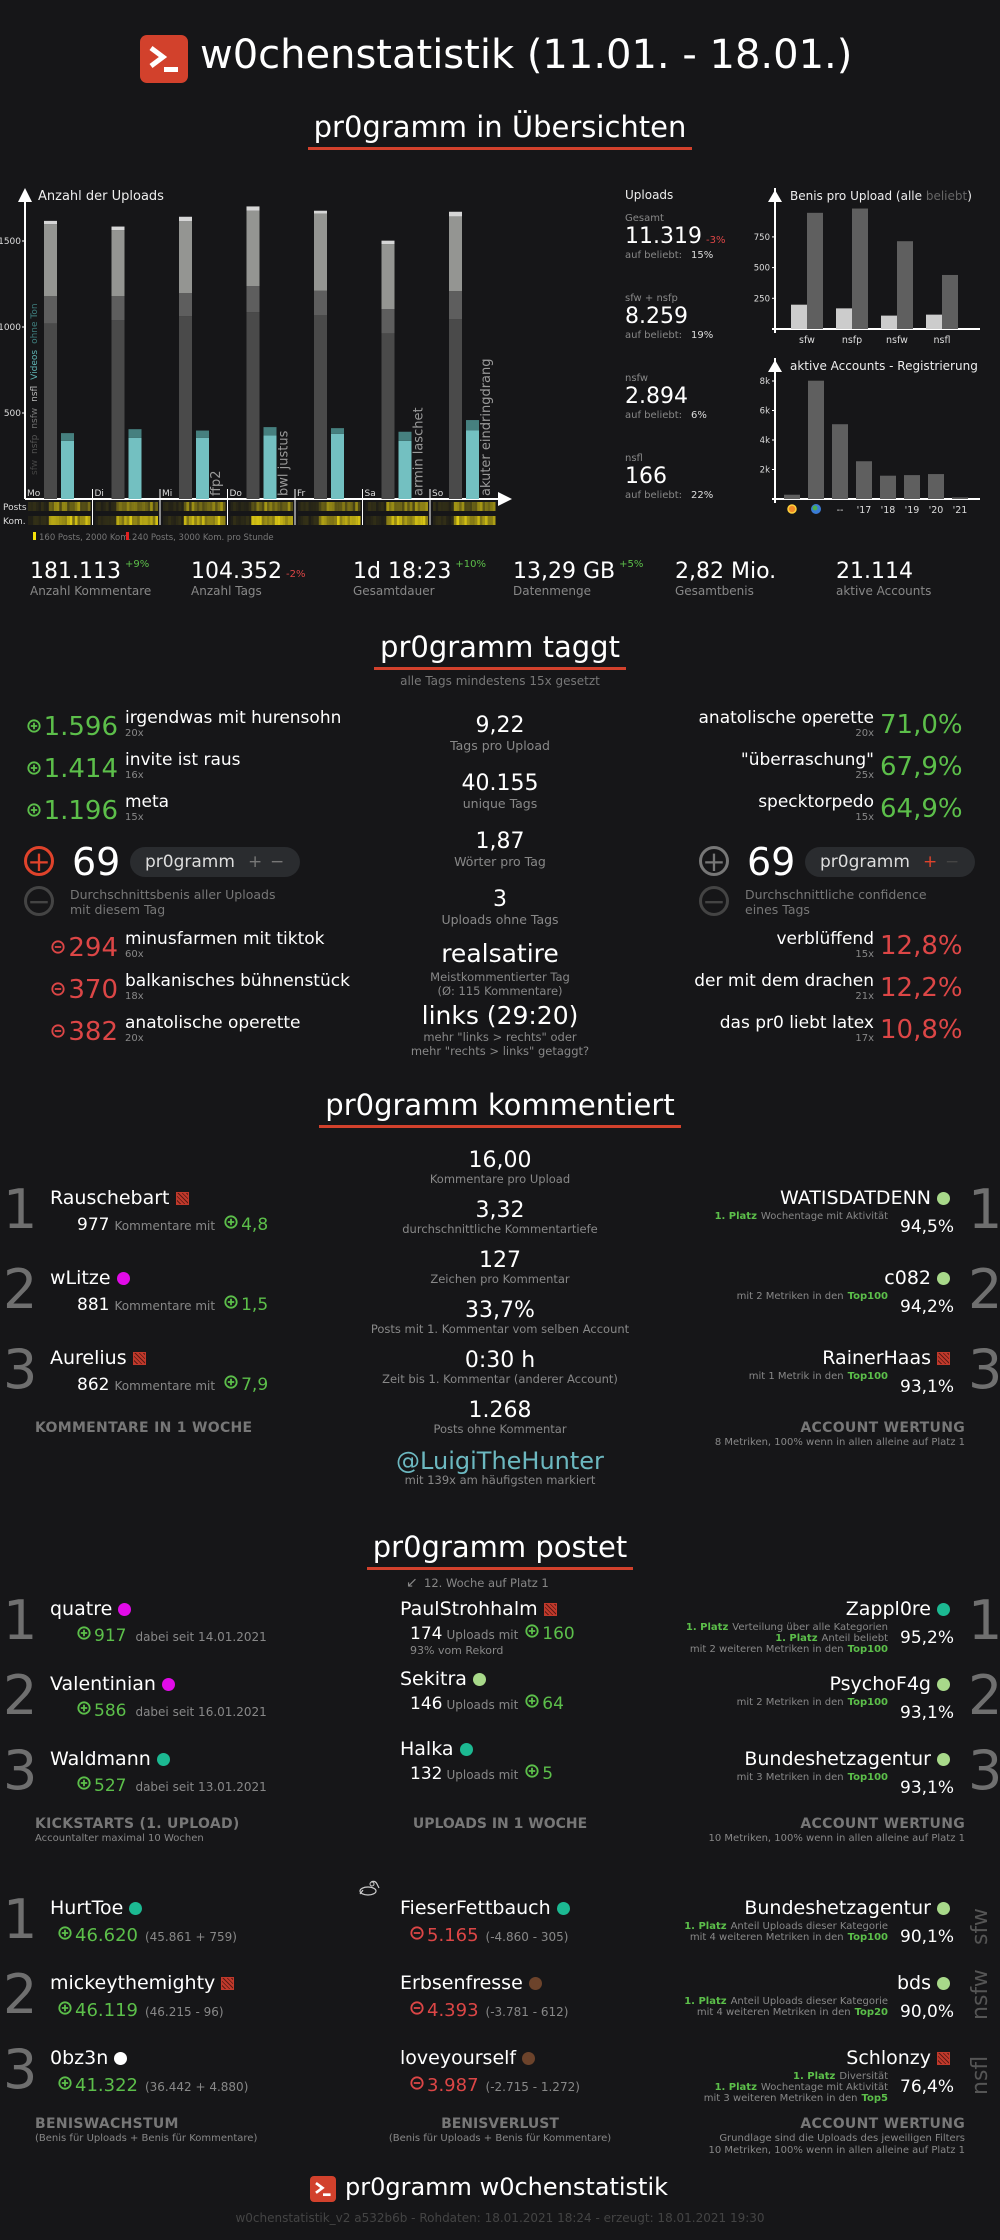 This screenshot has width=1000, height=2240. Describe the element at coordinates (651, 298) in the screenshot. I see `upload-group-label: sfw + nsfp` at that location.